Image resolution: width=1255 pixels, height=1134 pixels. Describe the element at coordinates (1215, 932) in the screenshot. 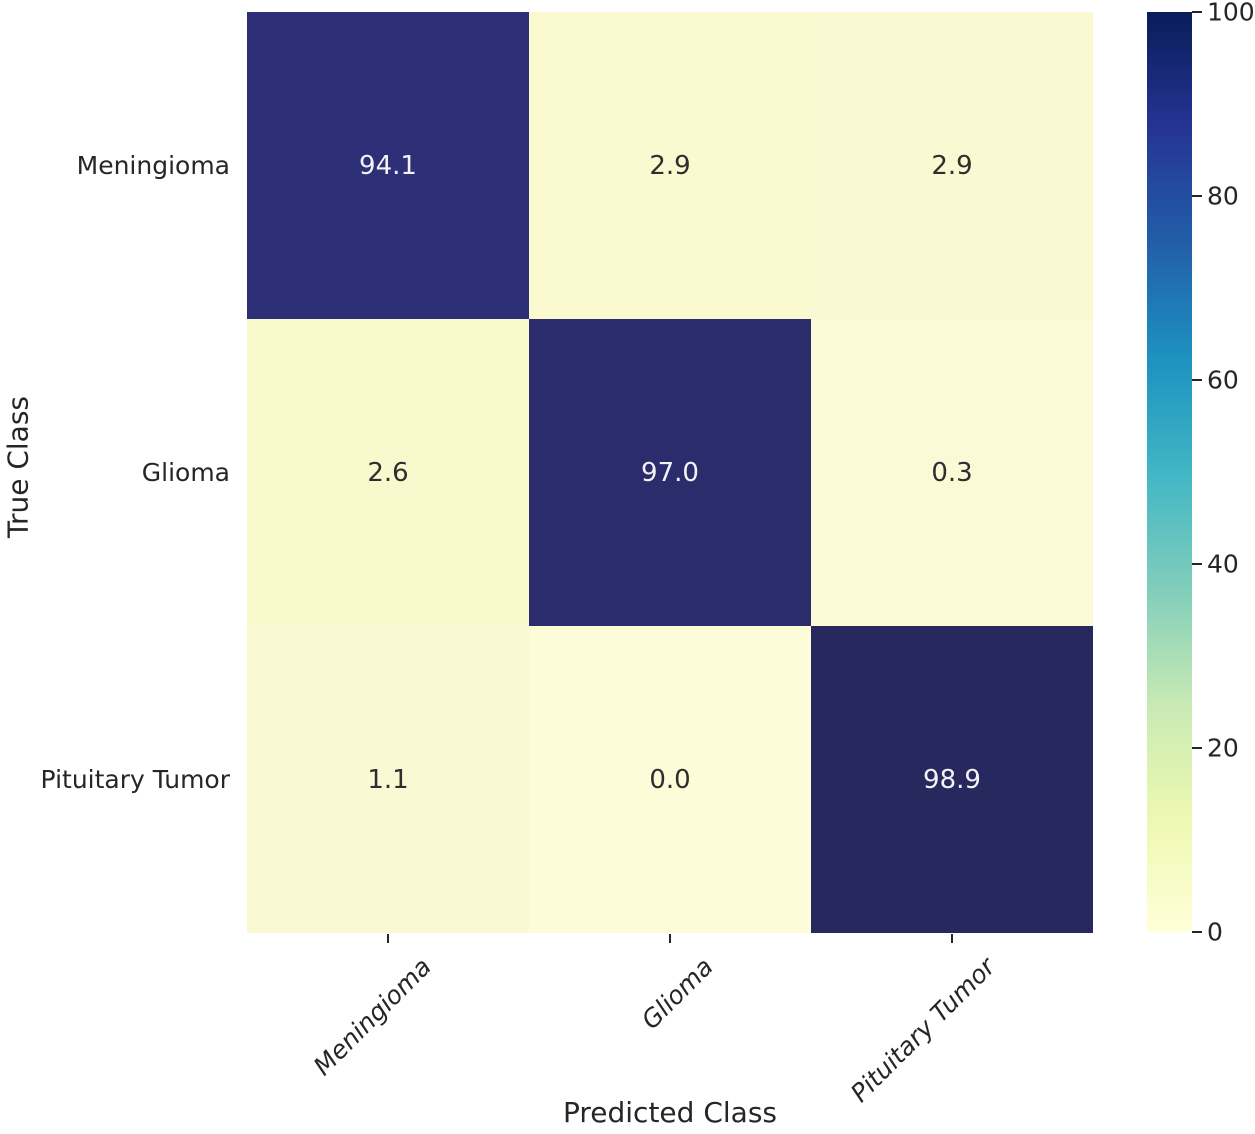

I see `colorbar-tick-label: 0` at that location.